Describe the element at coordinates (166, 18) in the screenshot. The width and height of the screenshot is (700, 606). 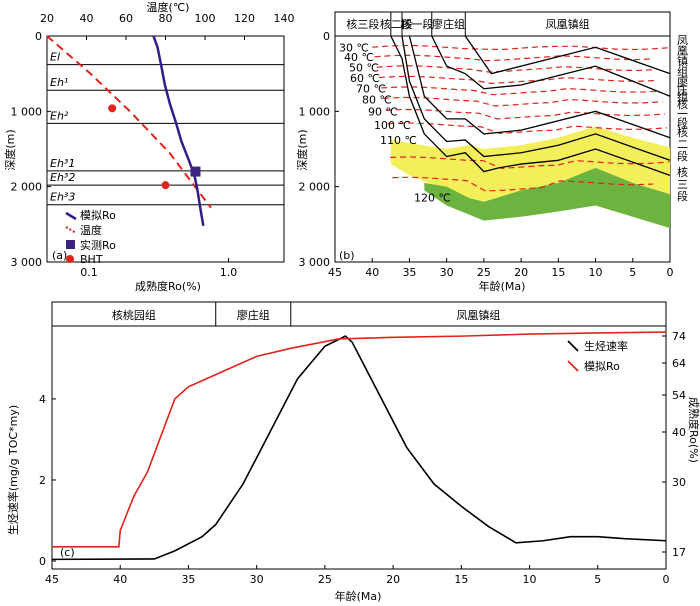
I see `temp-tick-label: 80` at that location.